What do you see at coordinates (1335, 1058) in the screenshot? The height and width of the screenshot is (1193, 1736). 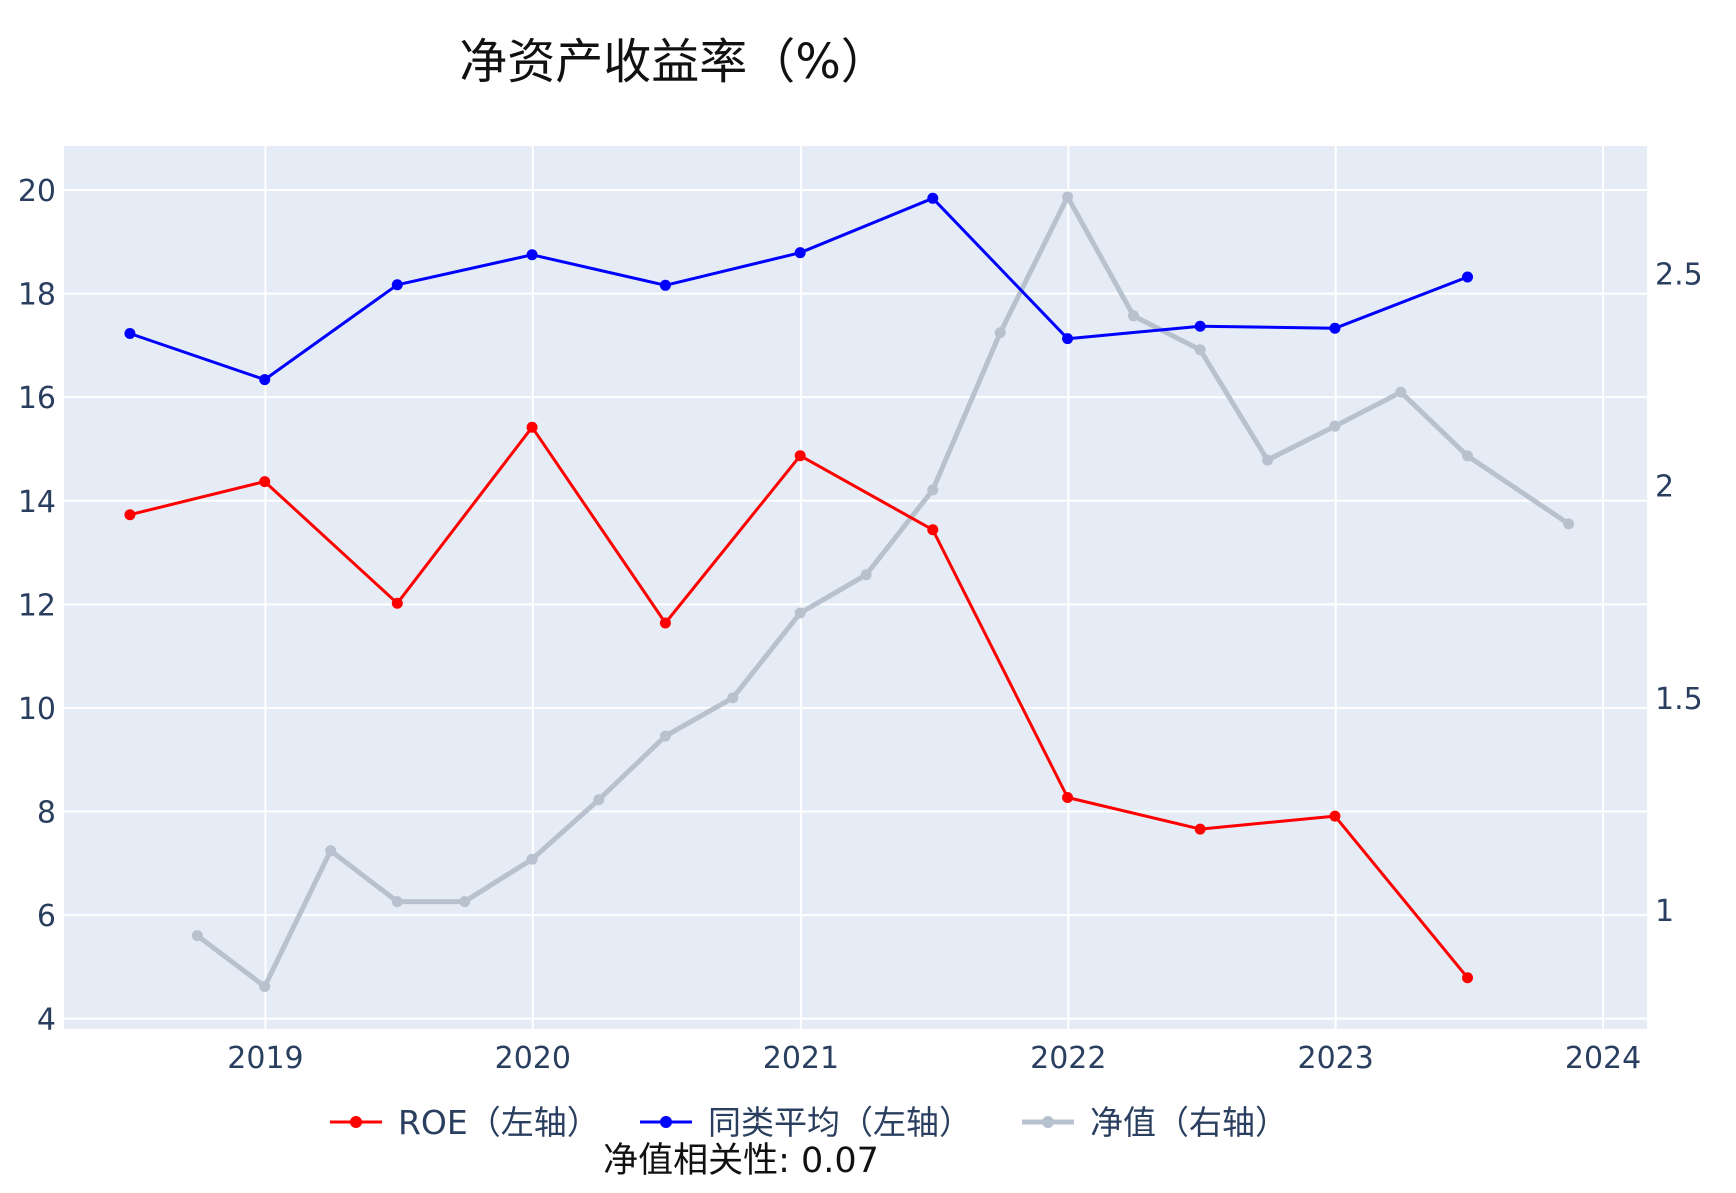 I see `x-tick-label: 2023` at bounding box center [1335, 1058].